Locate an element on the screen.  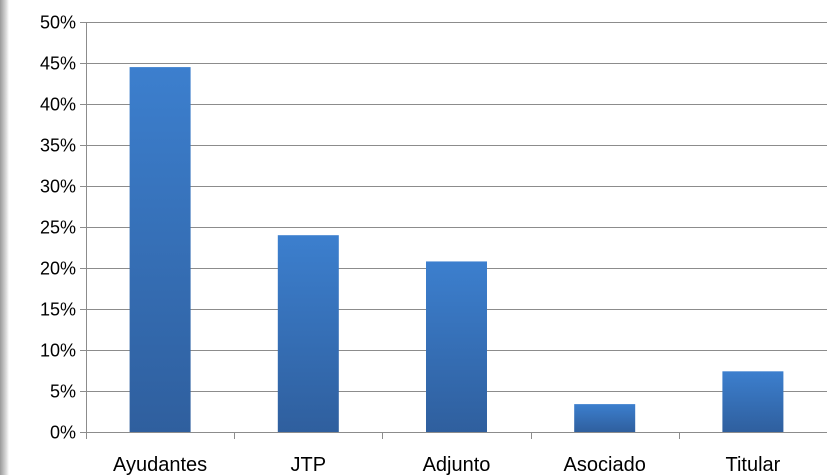
x-category-label: Adjunto is located at coordinates (457, 464).